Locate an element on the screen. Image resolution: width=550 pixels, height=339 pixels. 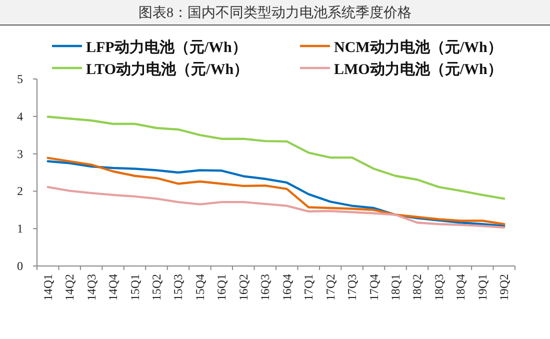
y-tick-label: 4 is located at coordinates (20, 116).